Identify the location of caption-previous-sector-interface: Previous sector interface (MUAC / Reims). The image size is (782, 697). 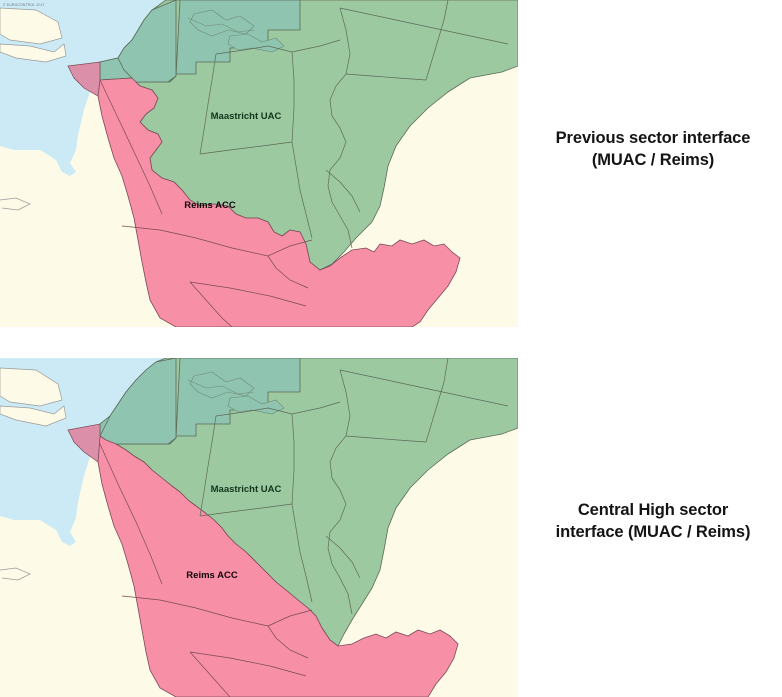
(653, 150).